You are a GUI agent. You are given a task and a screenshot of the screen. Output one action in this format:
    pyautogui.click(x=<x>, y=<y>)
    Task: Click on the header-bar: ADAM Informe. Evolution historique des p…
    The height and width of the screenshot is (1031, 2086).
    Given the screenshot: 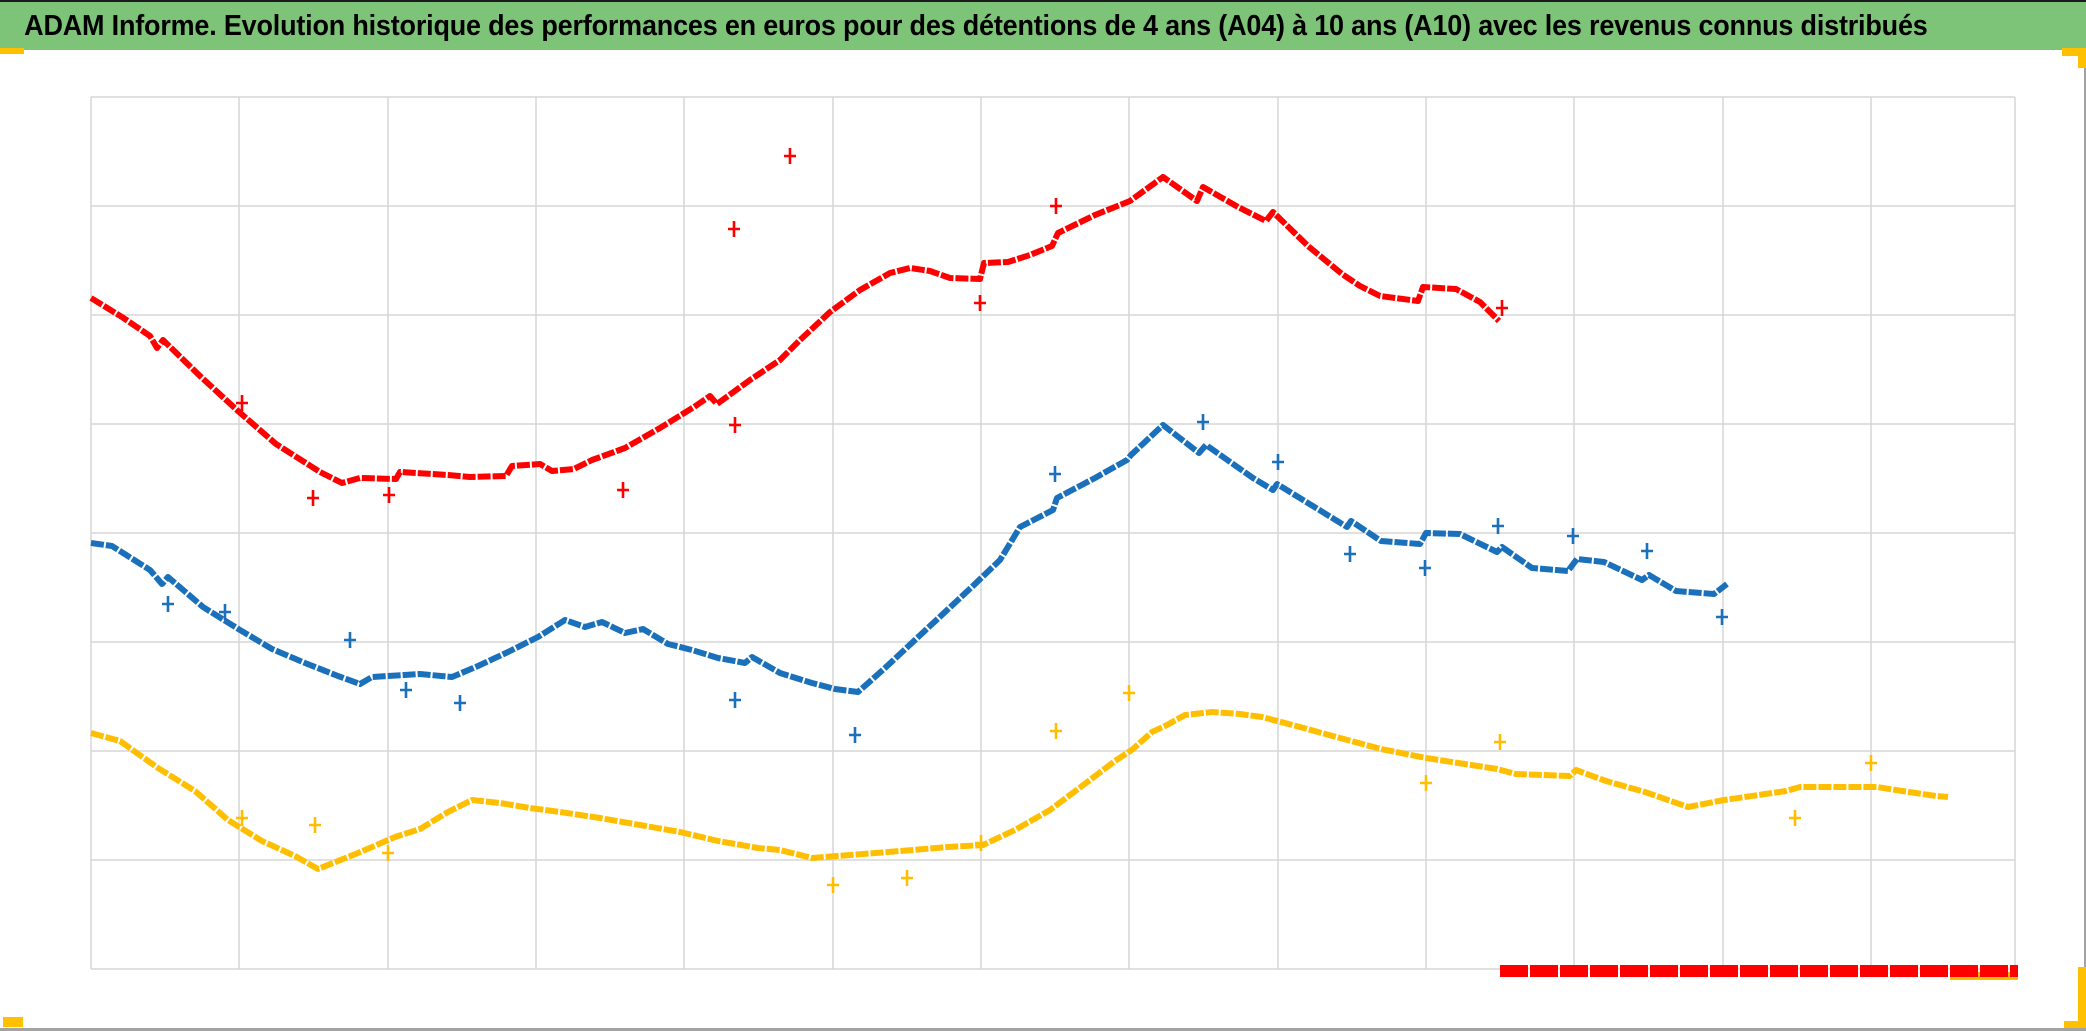 What is the action you would take?
    pyautogui.click(x=1043, y=25)
    